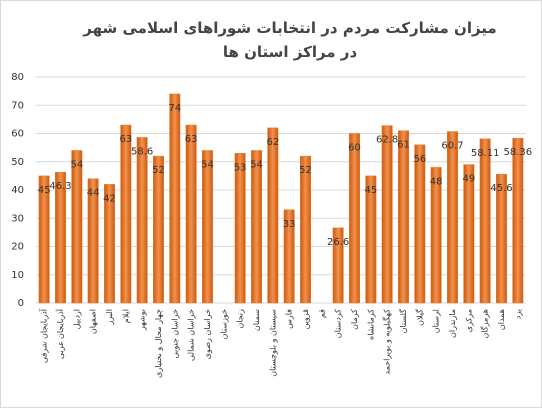 The image size is (542, 408). What do you see at coordinates (403, 145) in the screenshot?
I see `data-label: 61` at bounding box center [403, 145].